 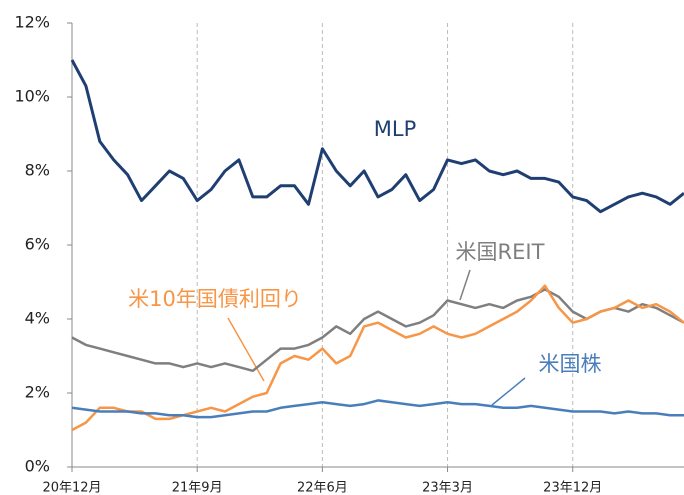 I want to click on y-tick-label: 0%, so click(x=37, y=466).